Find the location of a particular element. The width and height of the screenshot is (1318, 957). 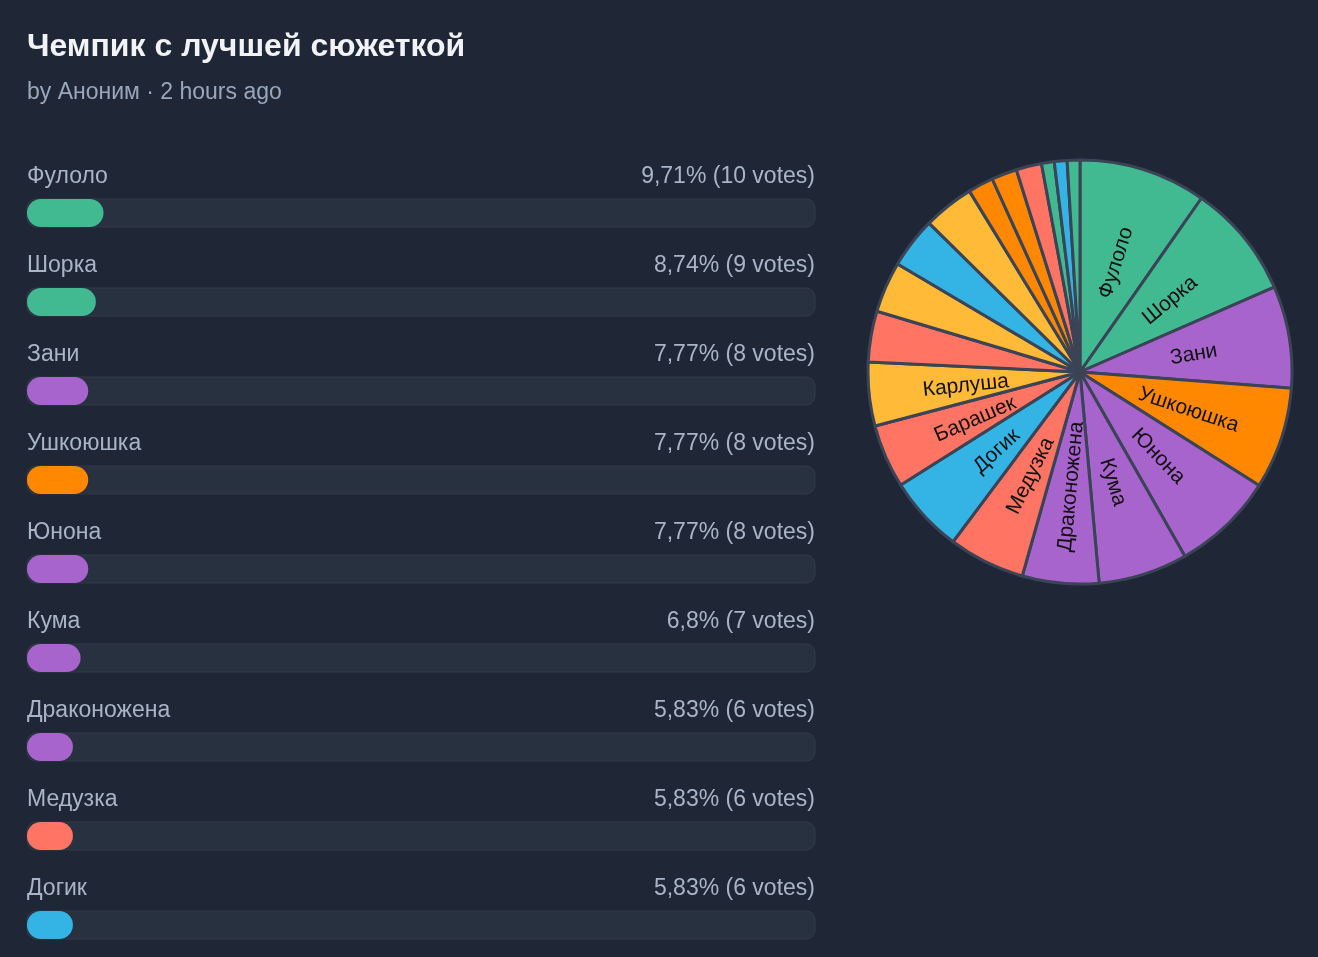

chart-title: Чемпик с лучшей сюжеткой is located at coordinates (246, 45).